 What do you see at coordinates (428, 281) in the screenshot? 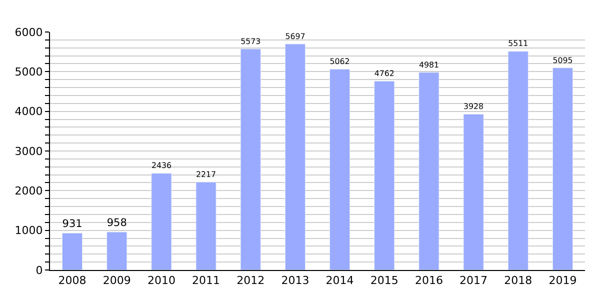
I see `x-tick-label: 2016` at bounding box center [428, 281].